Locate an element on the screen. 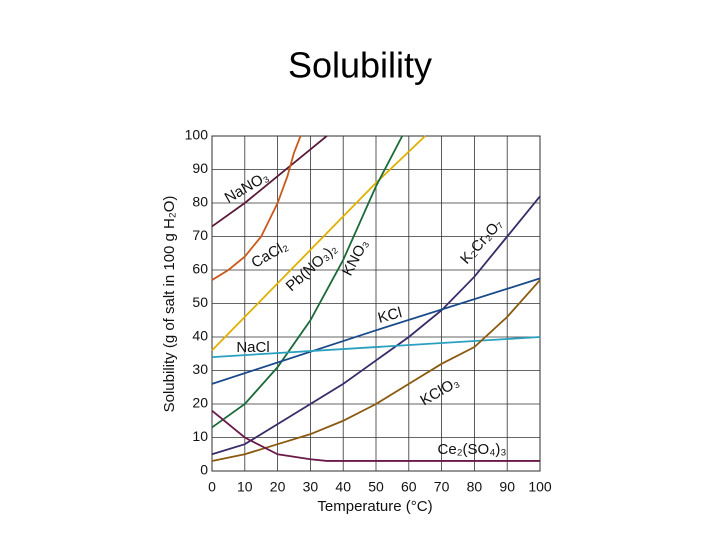 Image resolution: width=720 pixels, height=545 pixels. y-tick-label: 0 is located at coordinates (204, 470).